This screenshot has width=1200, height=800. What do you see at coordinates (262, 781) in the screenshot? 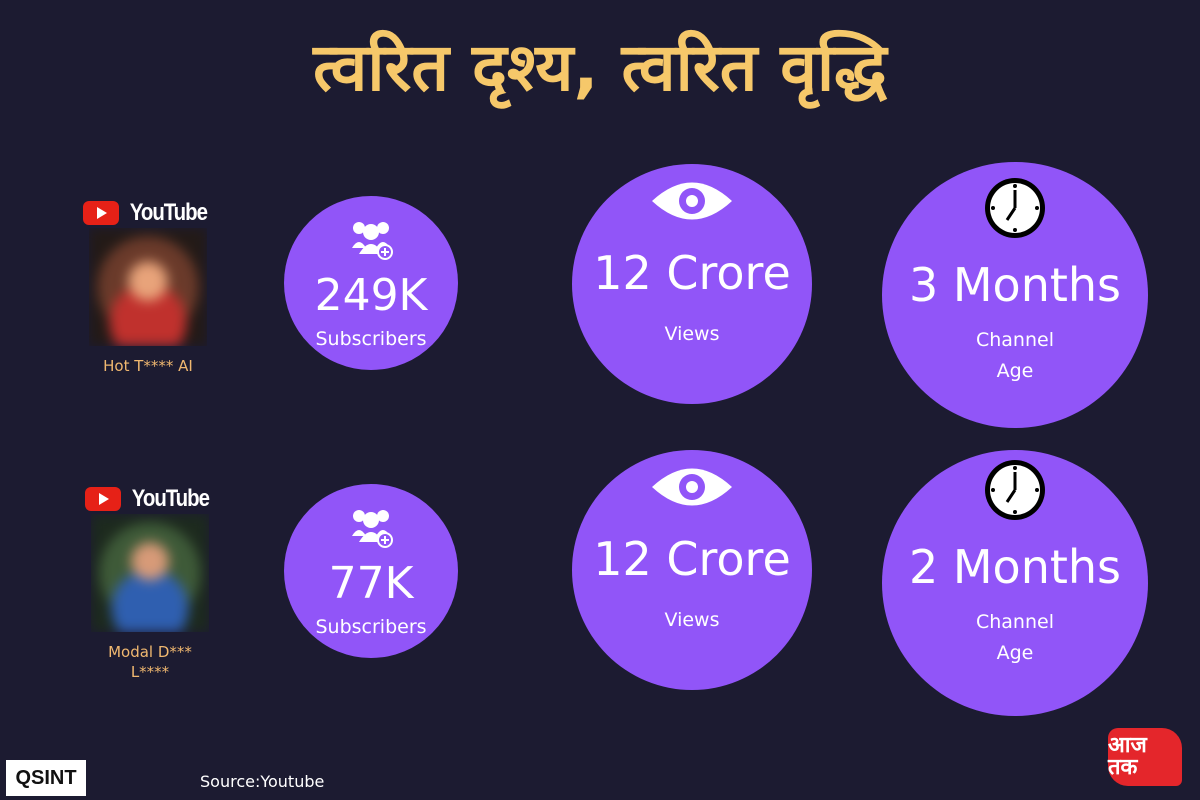
I see `source-credit: Source:Youtube` at bounding box center [262, 781].